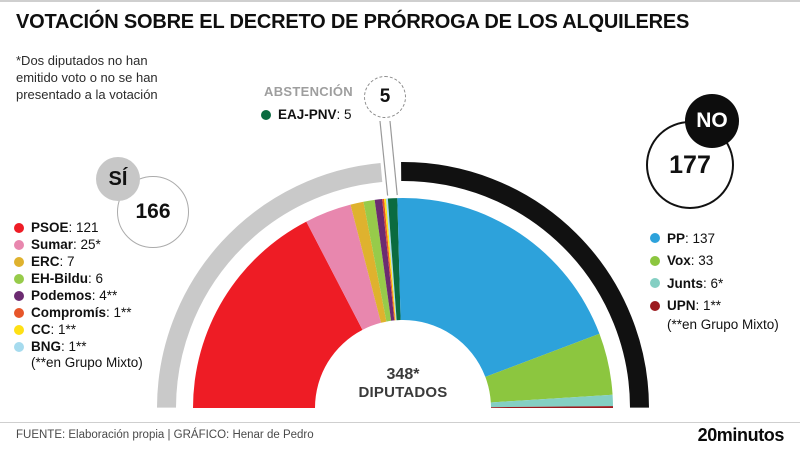  I want to click on legend-item-label: EAJ-PNV: 5, so click(315, 114).